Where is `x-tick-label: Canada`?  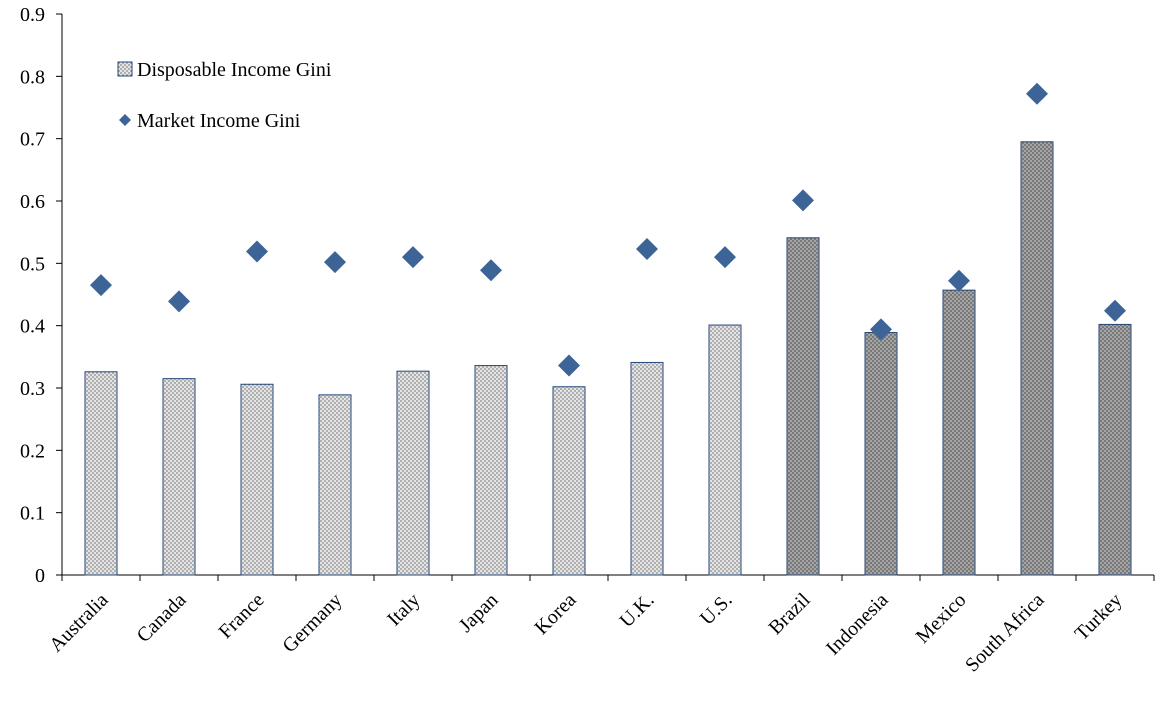
x-tick-label: Canada is located at coordinates (162, 618).